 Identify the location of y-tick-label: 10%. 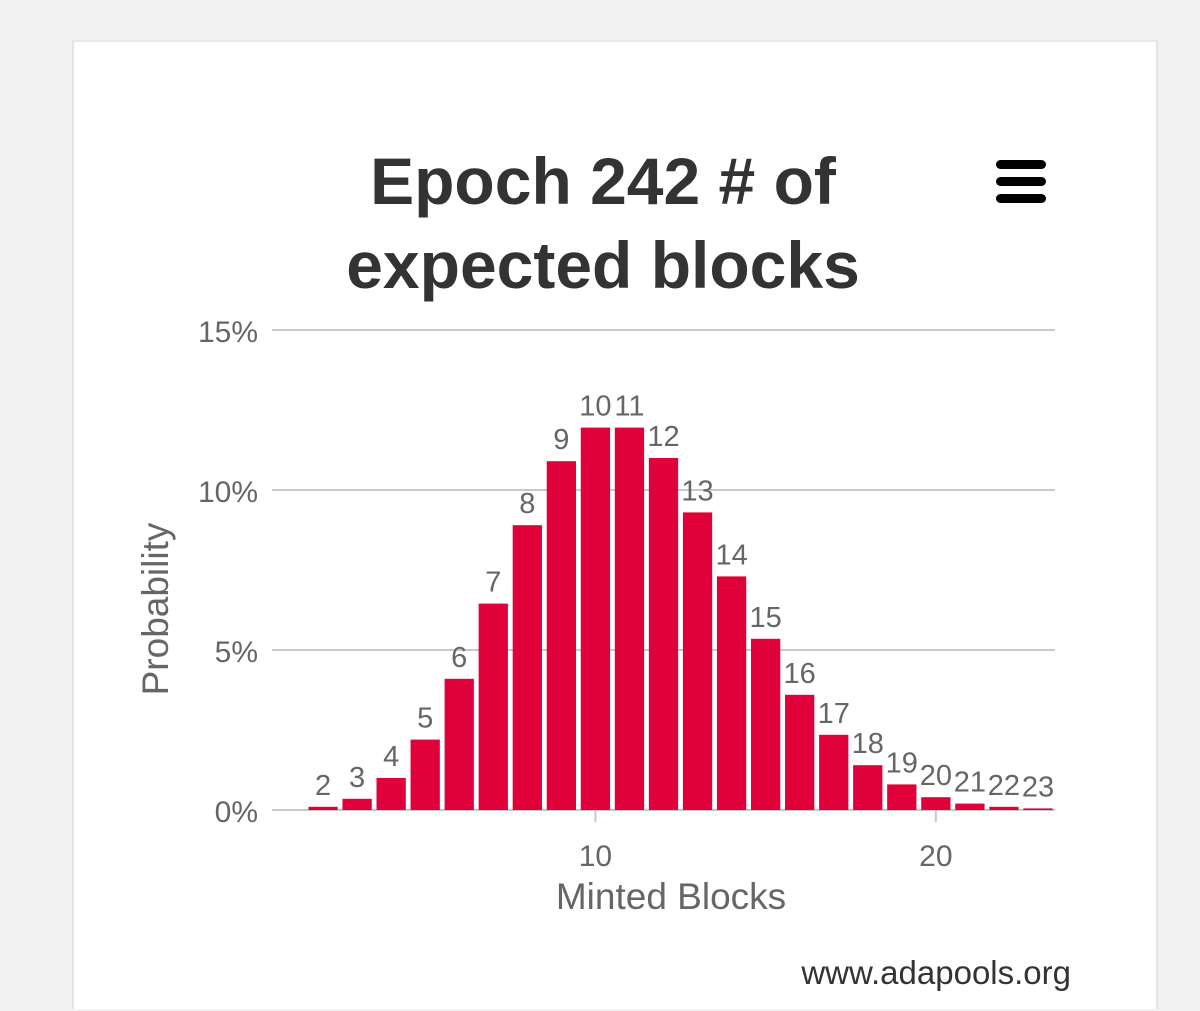
(228, 492).